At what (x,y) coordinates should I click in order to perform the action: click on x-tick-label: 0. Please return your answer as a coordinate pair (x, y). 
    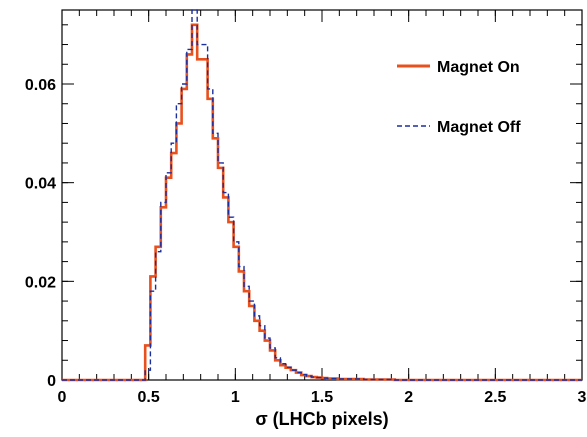
    Looking at the image, I should click on (62, 397).